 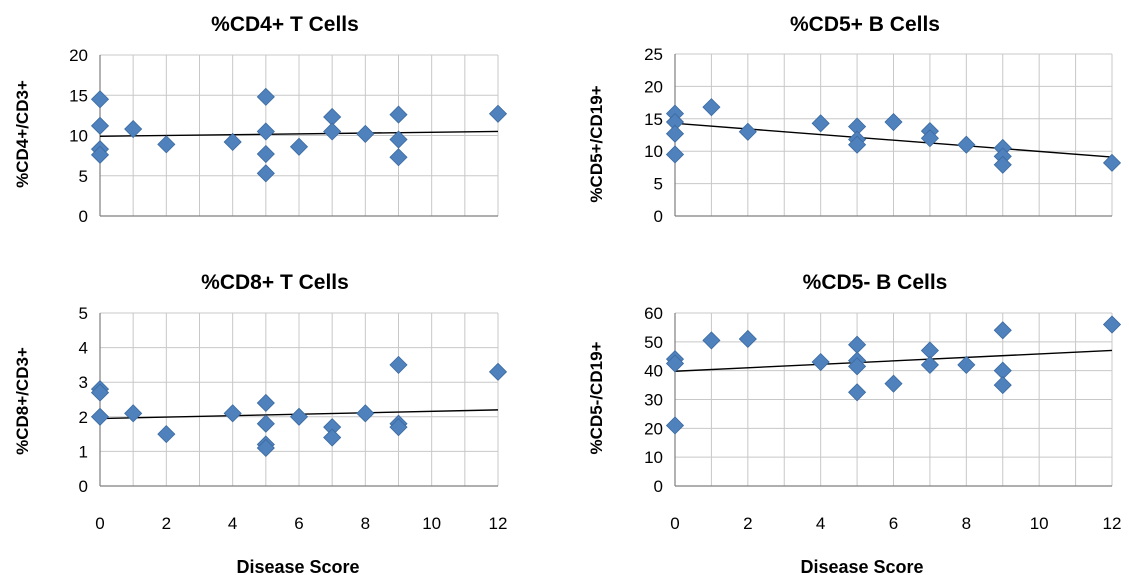 What do you see at coordinates (596, 143) in the screenshot?
I see `y-axis-label: %CD5+/CD19+` at bounding box center [596, 143].